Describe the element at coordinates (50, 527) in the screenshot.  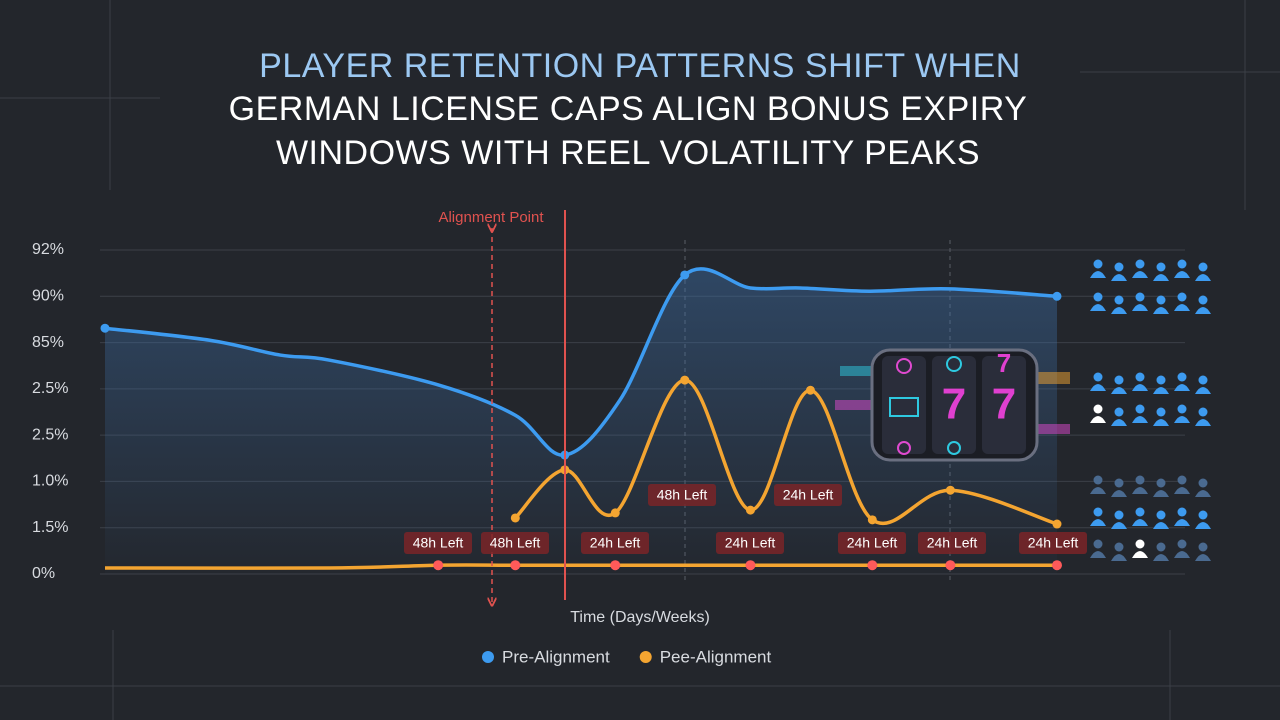
I see `y-tick-label: 1.5%` at that location.